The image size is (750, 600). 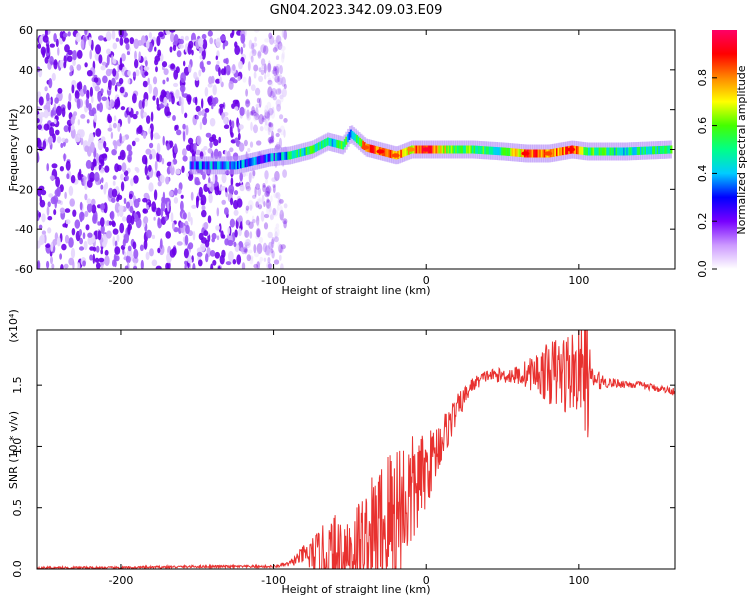 I want to click on x-tick-label: -100, so click(x=273, y=280).